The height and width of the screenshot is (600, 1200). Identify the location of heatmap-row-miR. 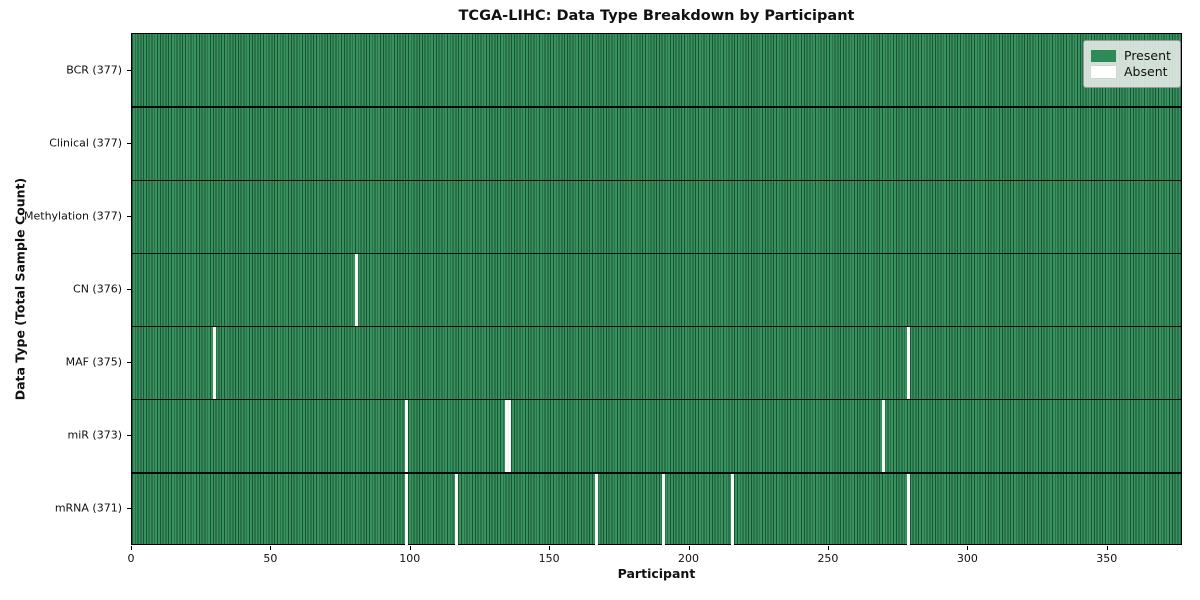
(656, 436).